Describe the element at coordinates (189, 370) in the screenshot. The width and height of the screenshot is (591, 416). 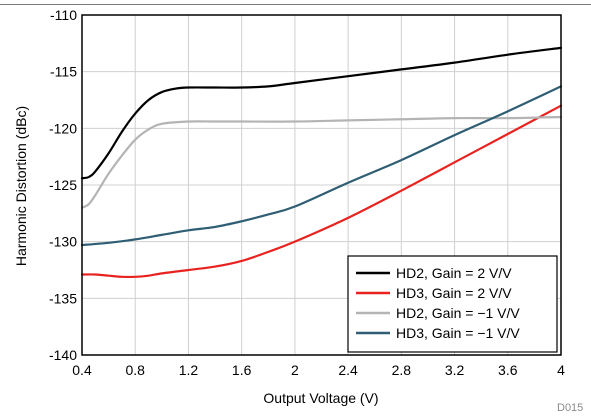
I see `x-tick-label: 1.2` at that location.